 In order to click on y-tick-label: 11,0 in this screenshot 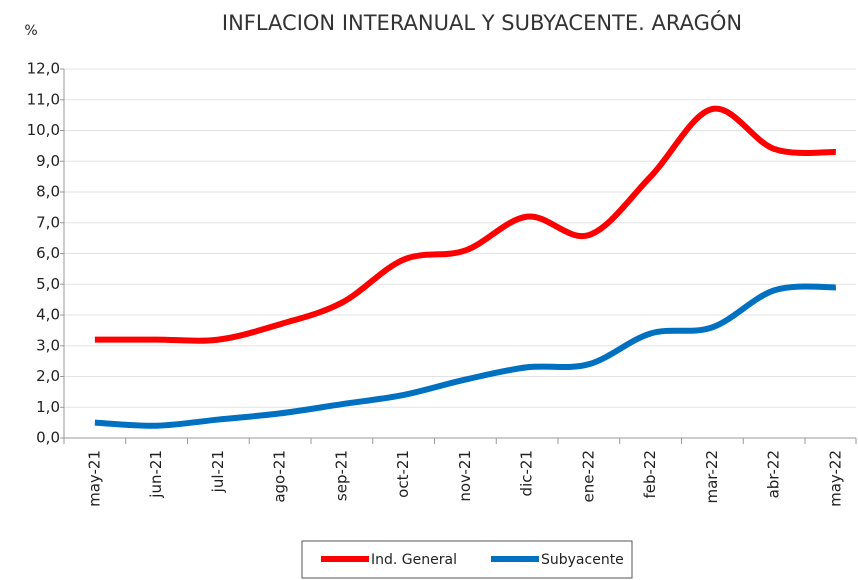, I will do `click(43, 99)`.